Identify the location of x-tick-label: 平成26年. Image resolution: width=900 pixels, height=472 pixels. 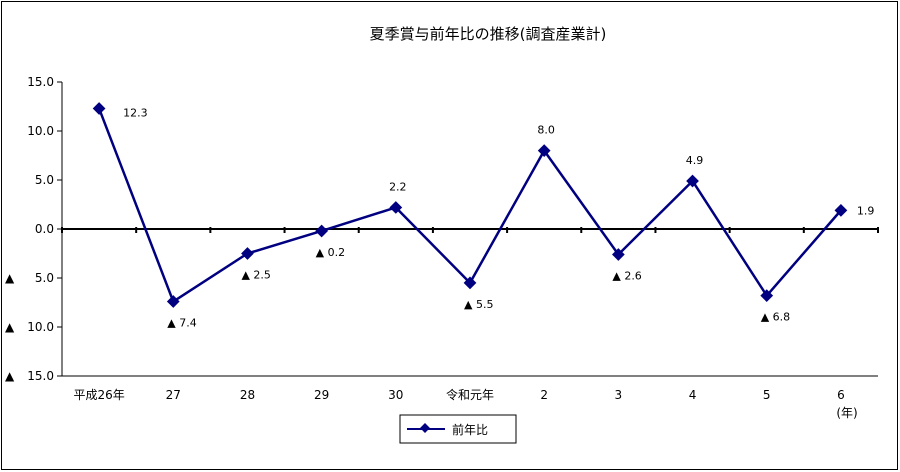
(98, 395).